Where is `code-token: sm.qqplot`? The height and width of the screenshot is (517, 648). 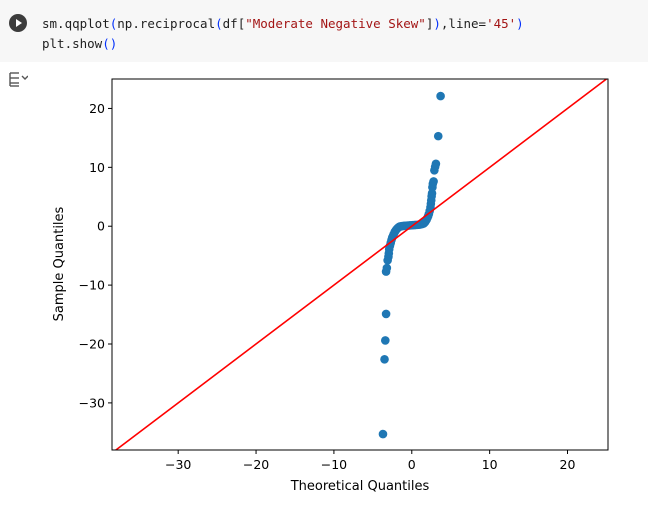 code-token: sm.qqplot is located at coordinates (76, 23).